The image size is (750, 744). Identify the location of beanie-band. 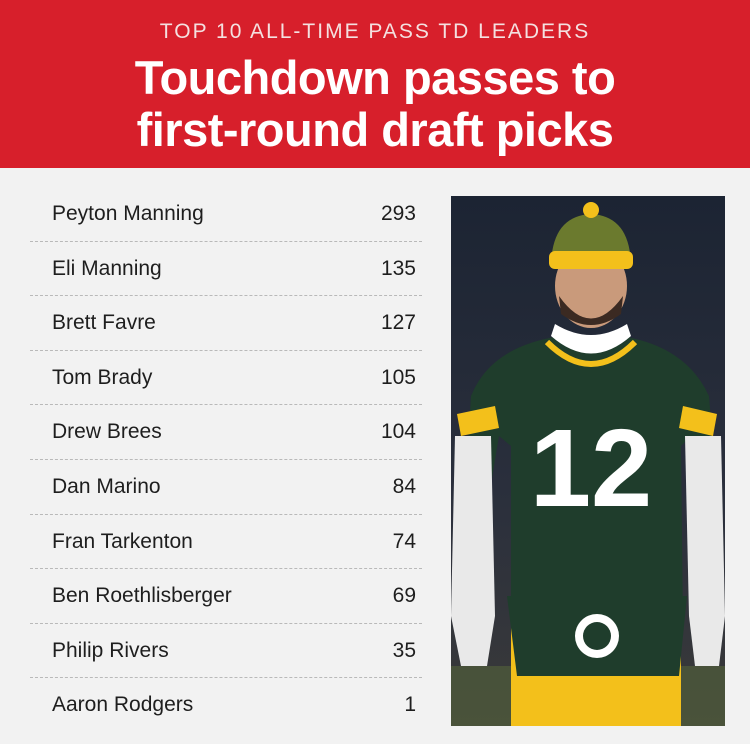
(591, 260).